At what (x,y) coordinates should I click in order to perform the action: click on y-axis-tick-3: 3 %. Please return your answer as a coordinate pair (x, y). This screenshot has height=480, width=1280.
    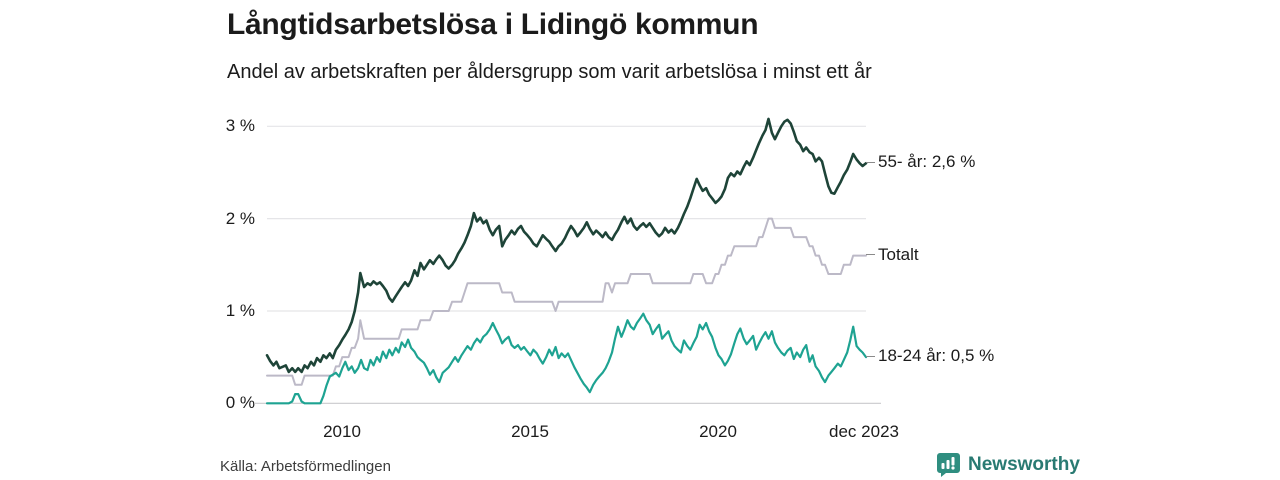
    Looking at the image, I should click on (240, 125).